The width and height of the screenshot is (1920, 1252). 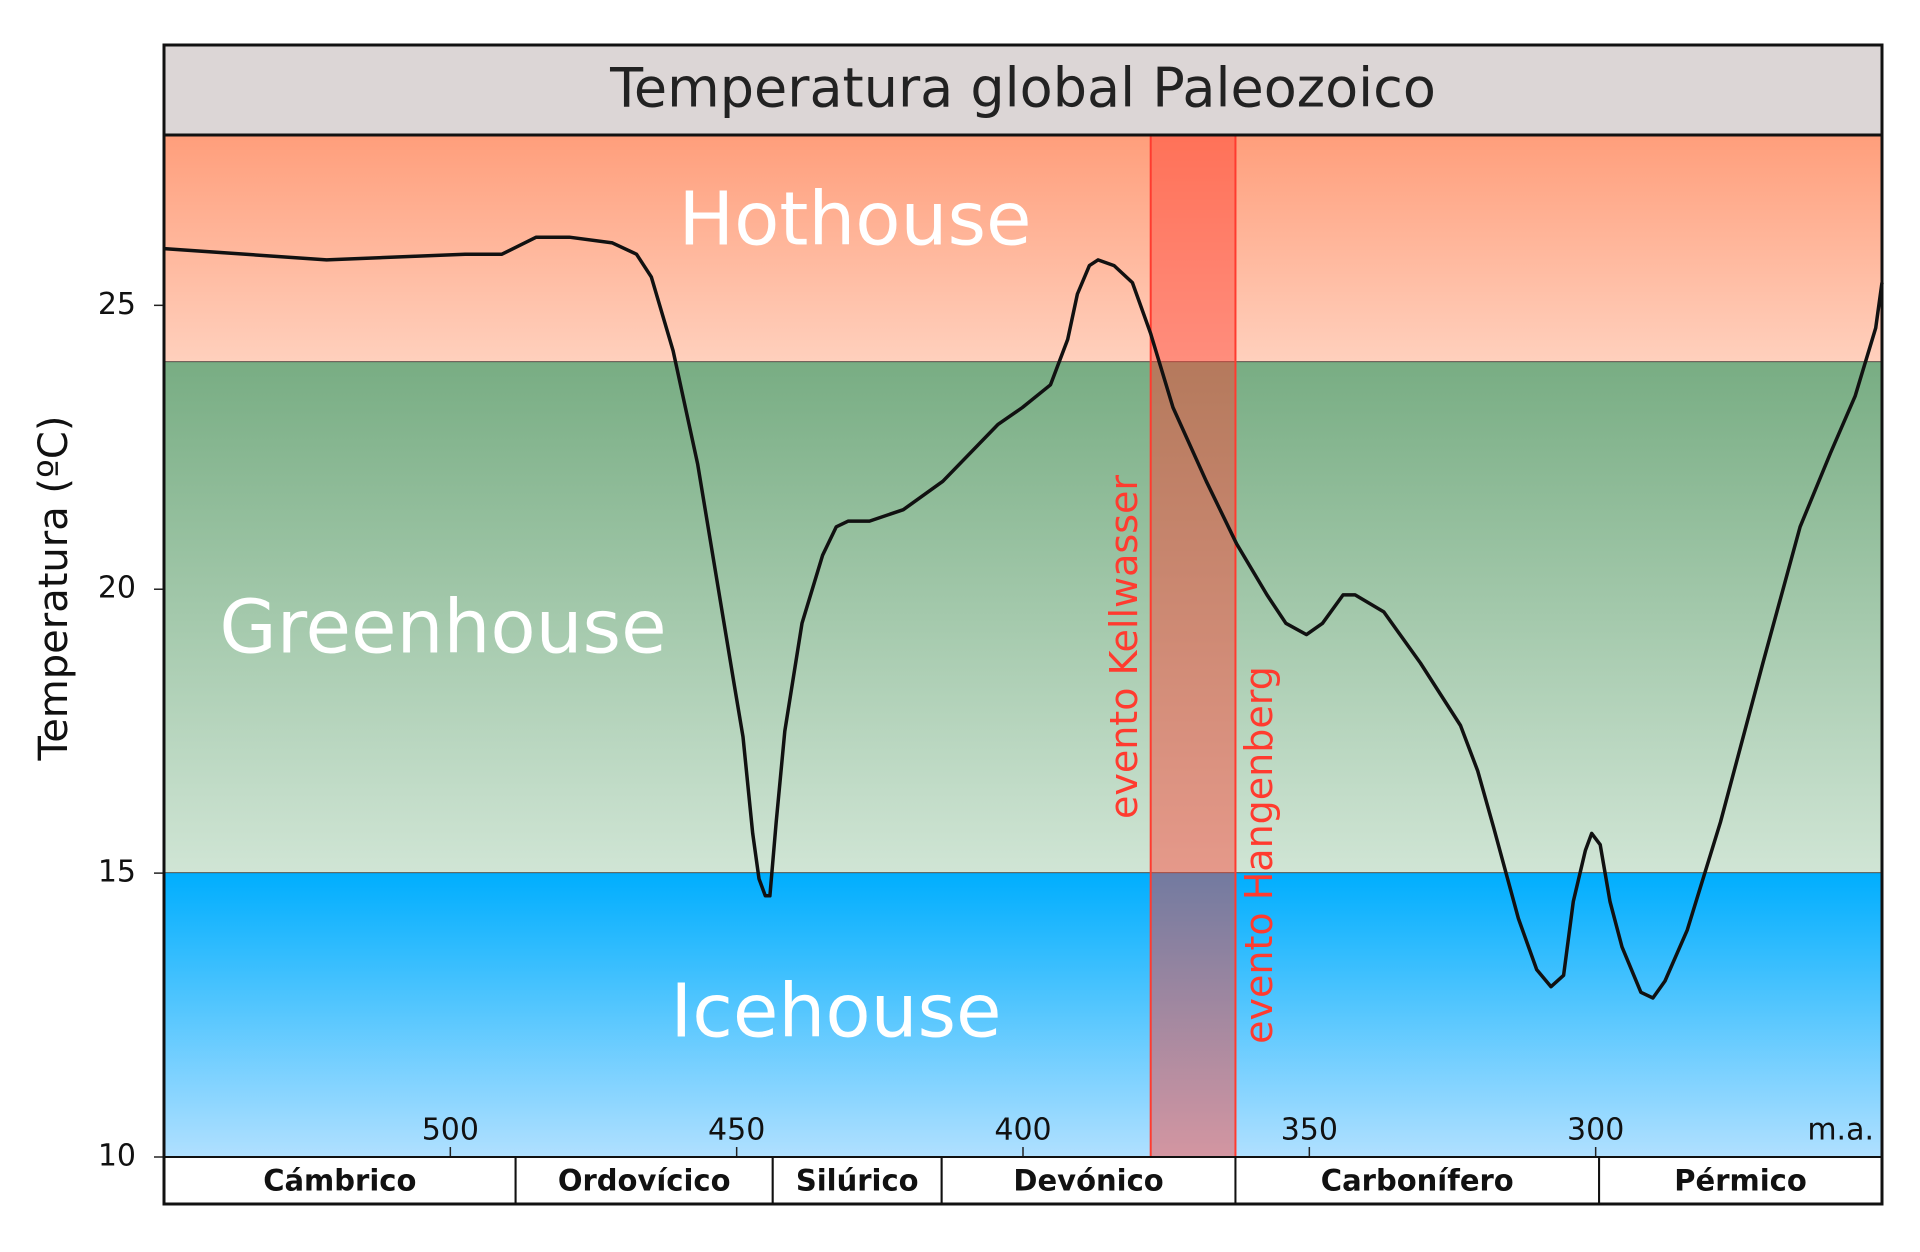 What do you see at coordinates (117, 588) in the screenshot?
I see `y-tick-label: 20` at bounding box center [117, 588].